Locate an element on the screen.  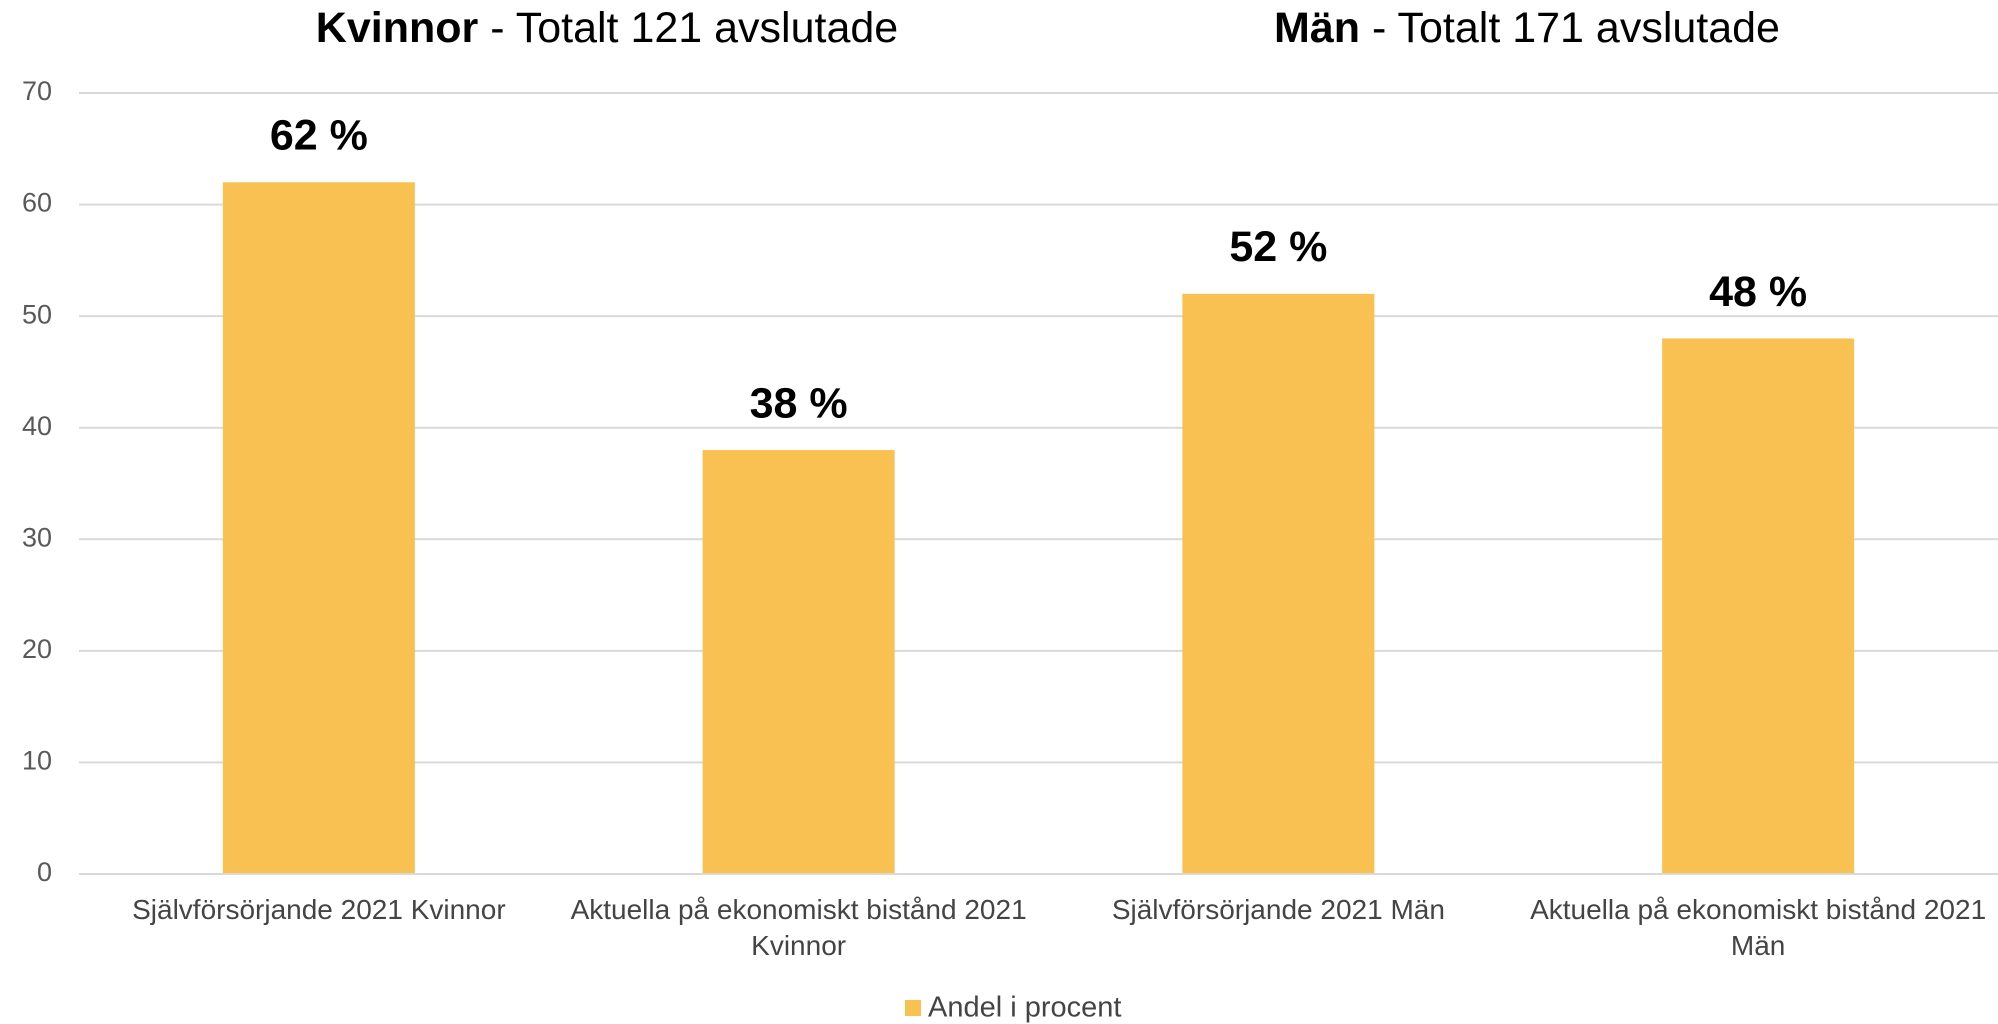
chart-title: Män - Totalt 171 avslutade is located at coordinates (1527, 28).